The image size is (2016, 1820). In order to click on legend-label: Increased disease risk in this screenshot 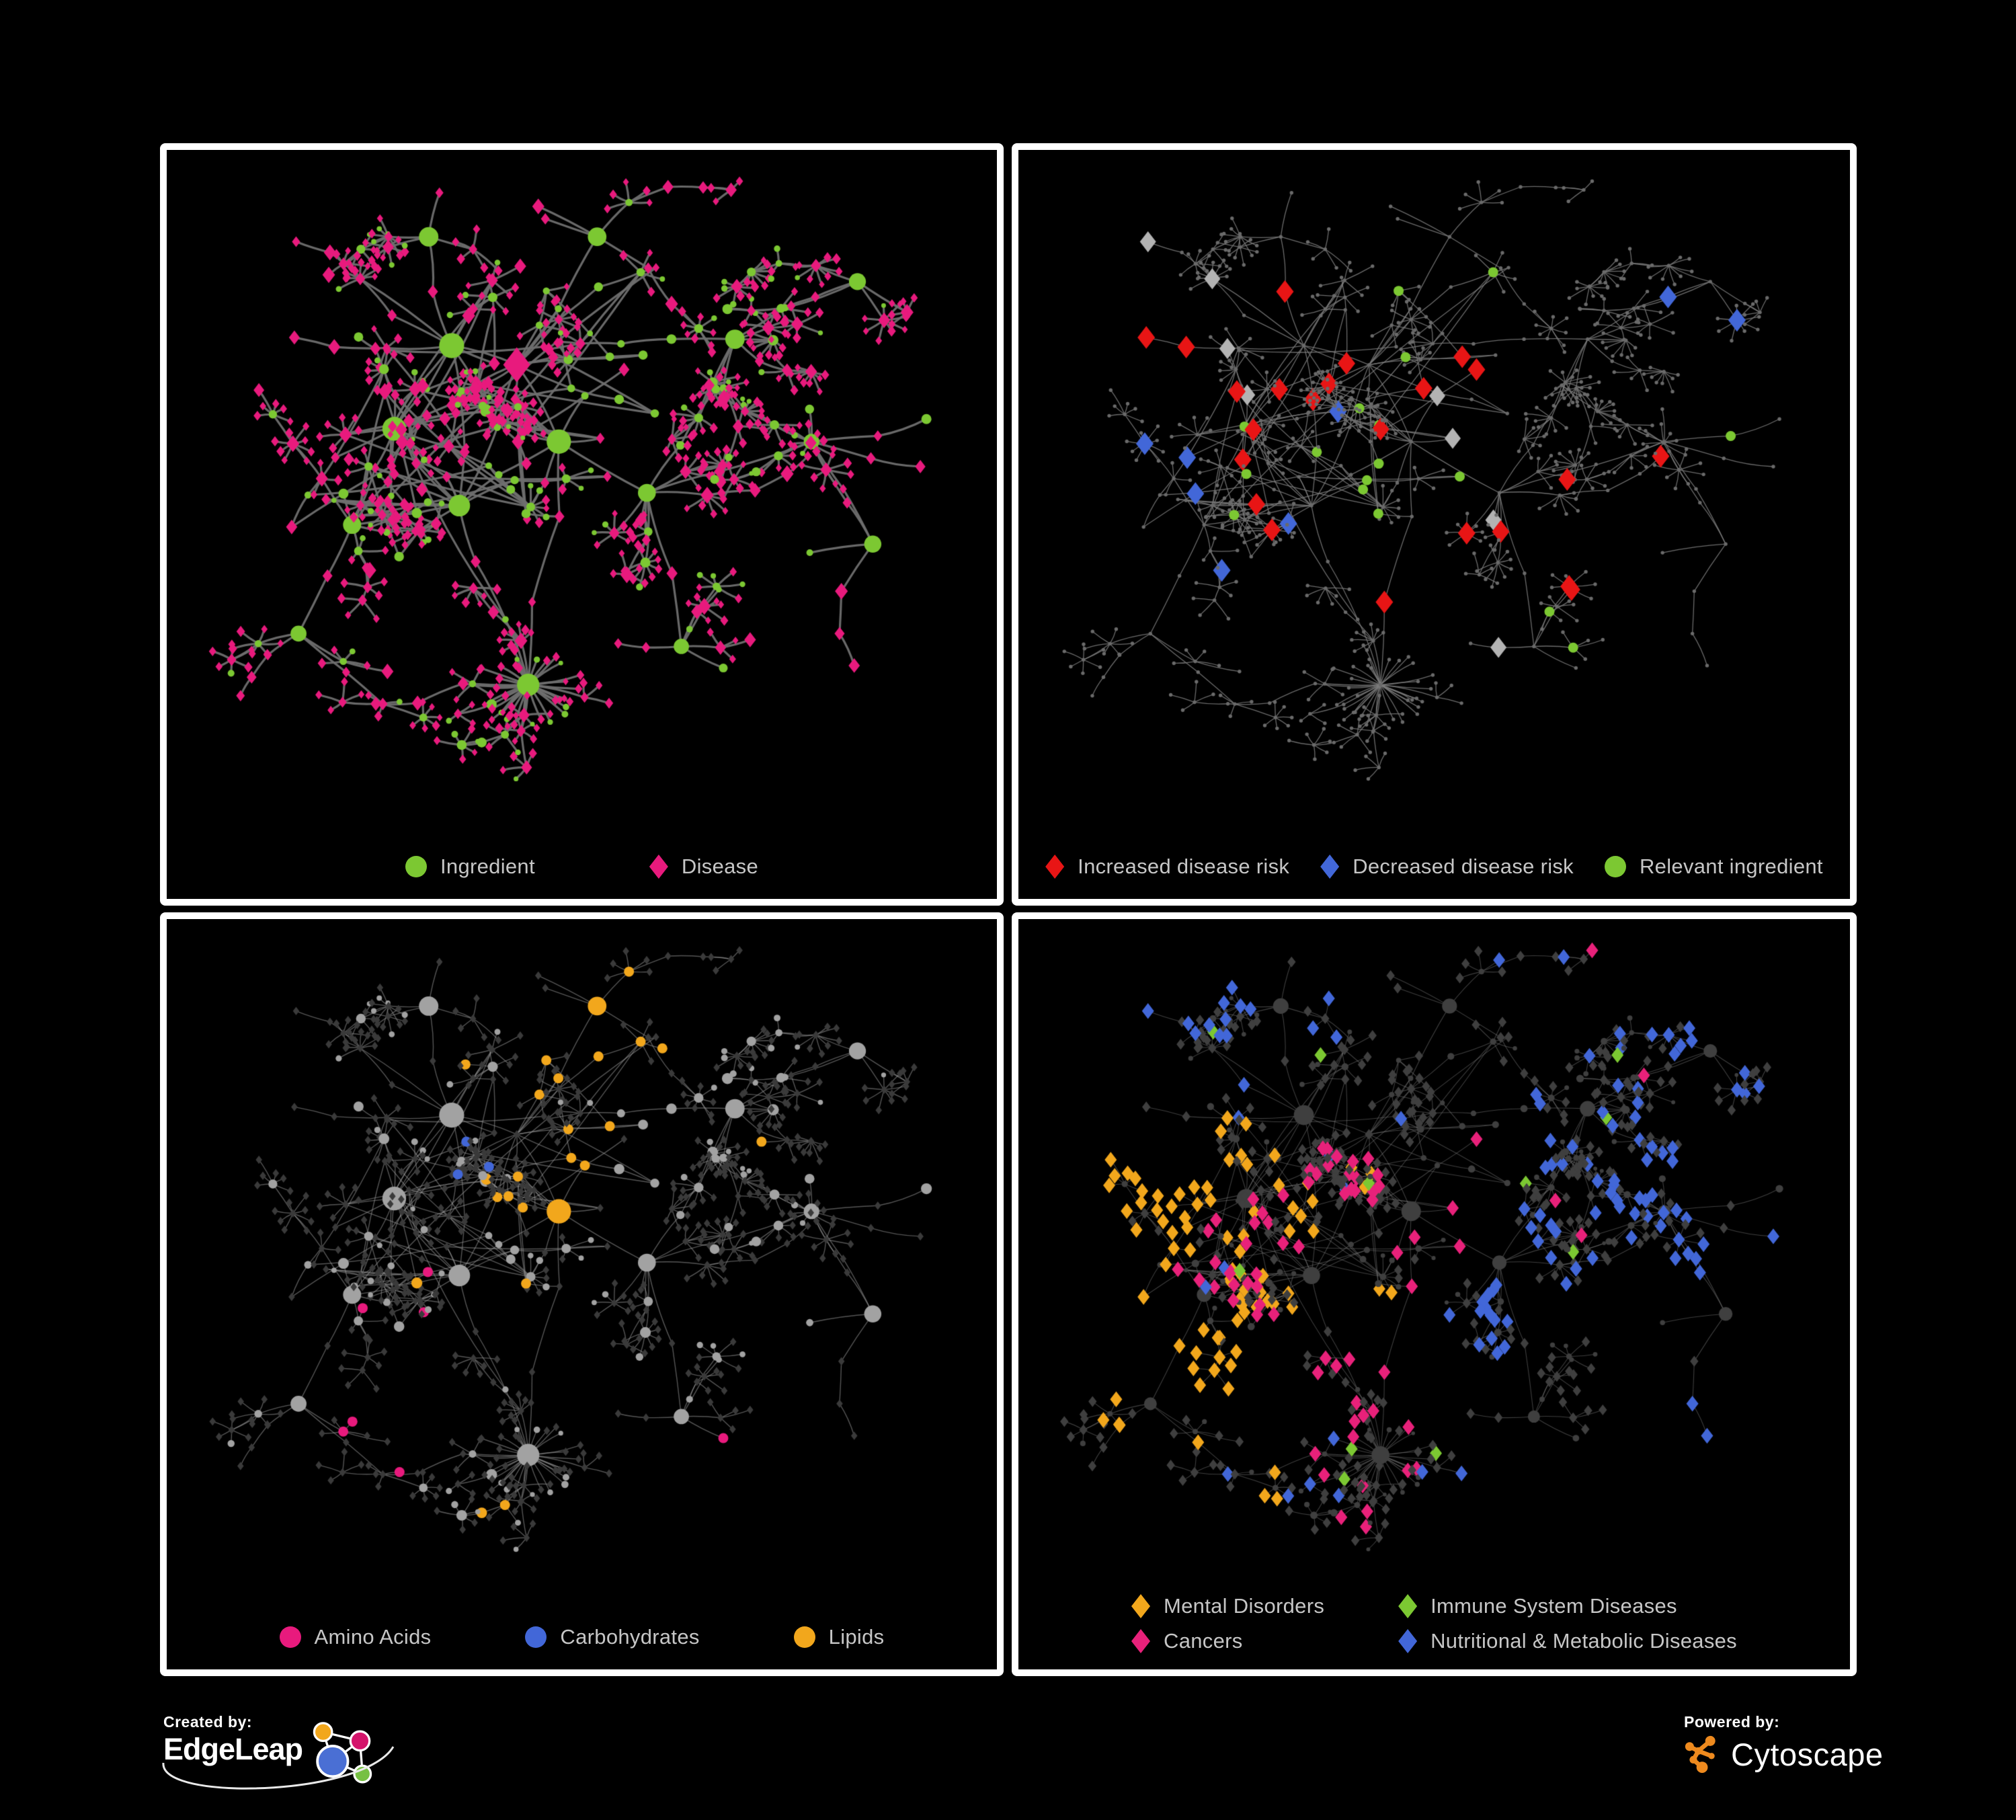, I will do `click(1184, 866)`.